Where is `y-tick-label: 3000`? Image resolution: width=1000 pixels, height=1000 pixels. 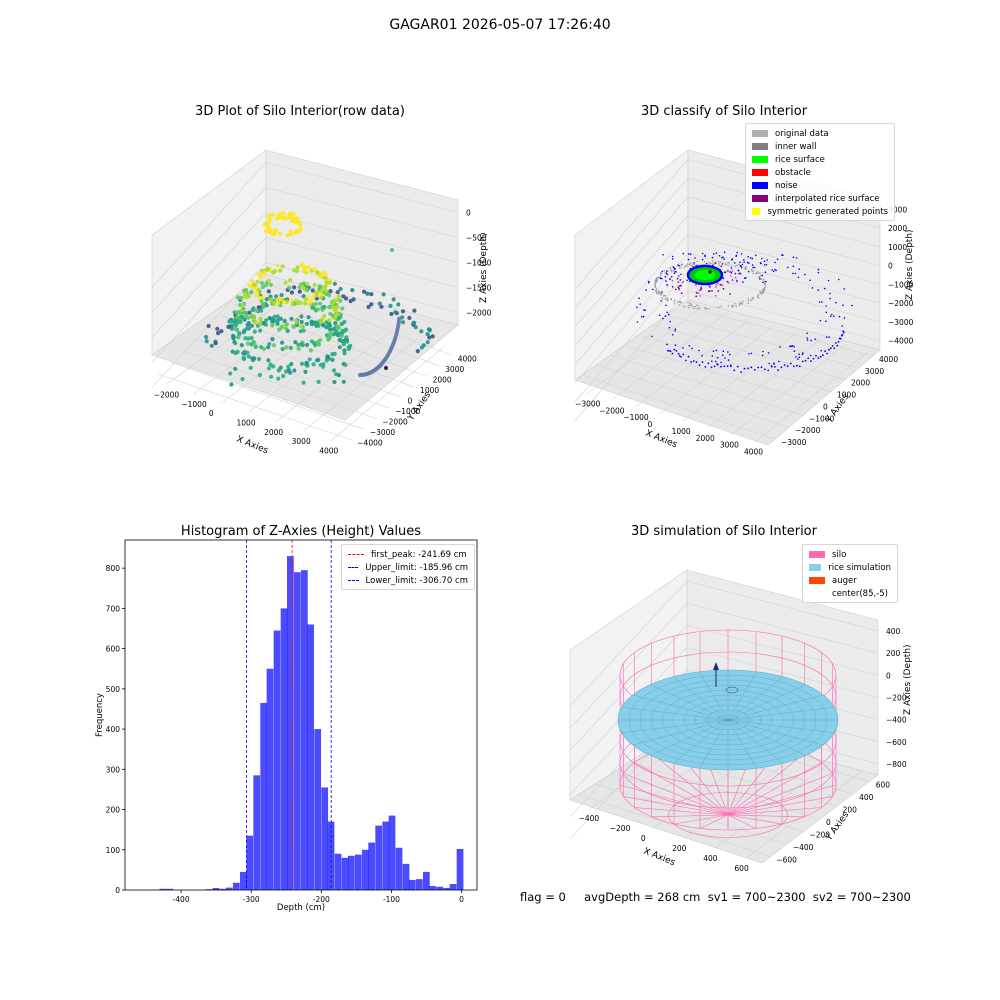
y-tick-label: 3000 is located at coordinates (874, 371).